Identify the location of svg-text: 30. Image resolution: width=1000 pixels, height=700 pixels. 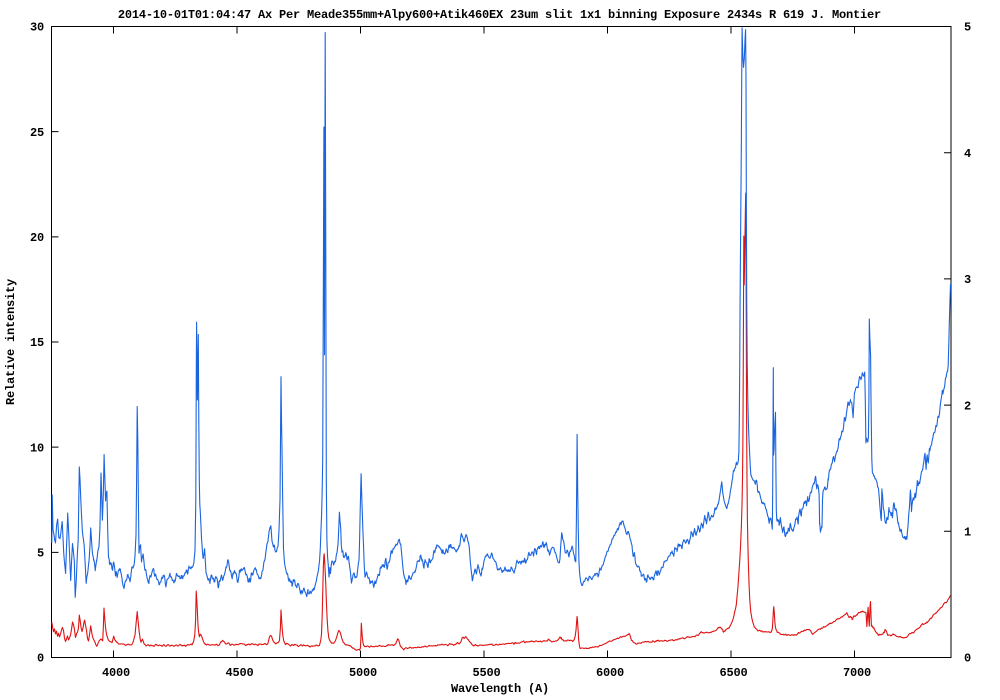
(37, 28).